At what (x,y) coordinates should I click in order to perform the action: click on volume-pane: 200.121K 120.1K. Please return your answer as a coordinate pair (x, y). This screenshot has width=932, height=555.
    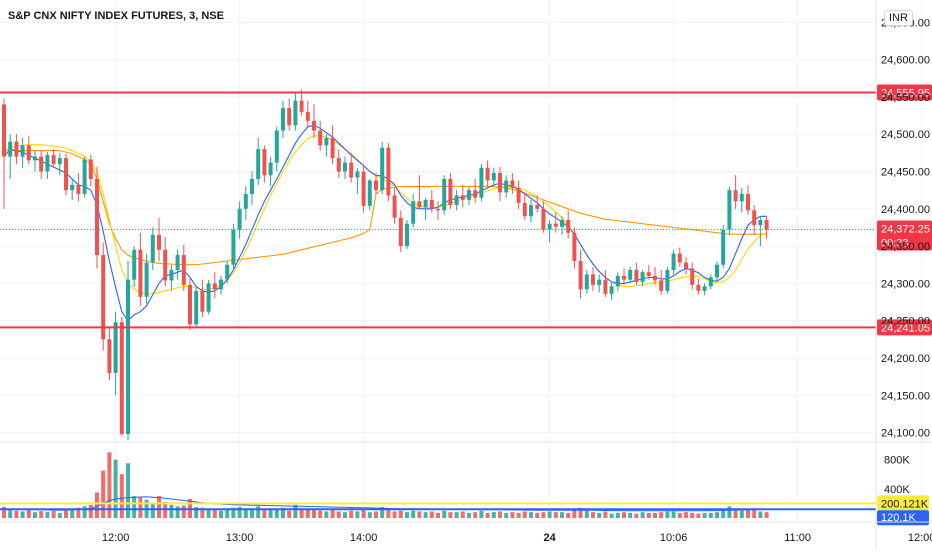
    Looking at the image, I should click on (464, 489).